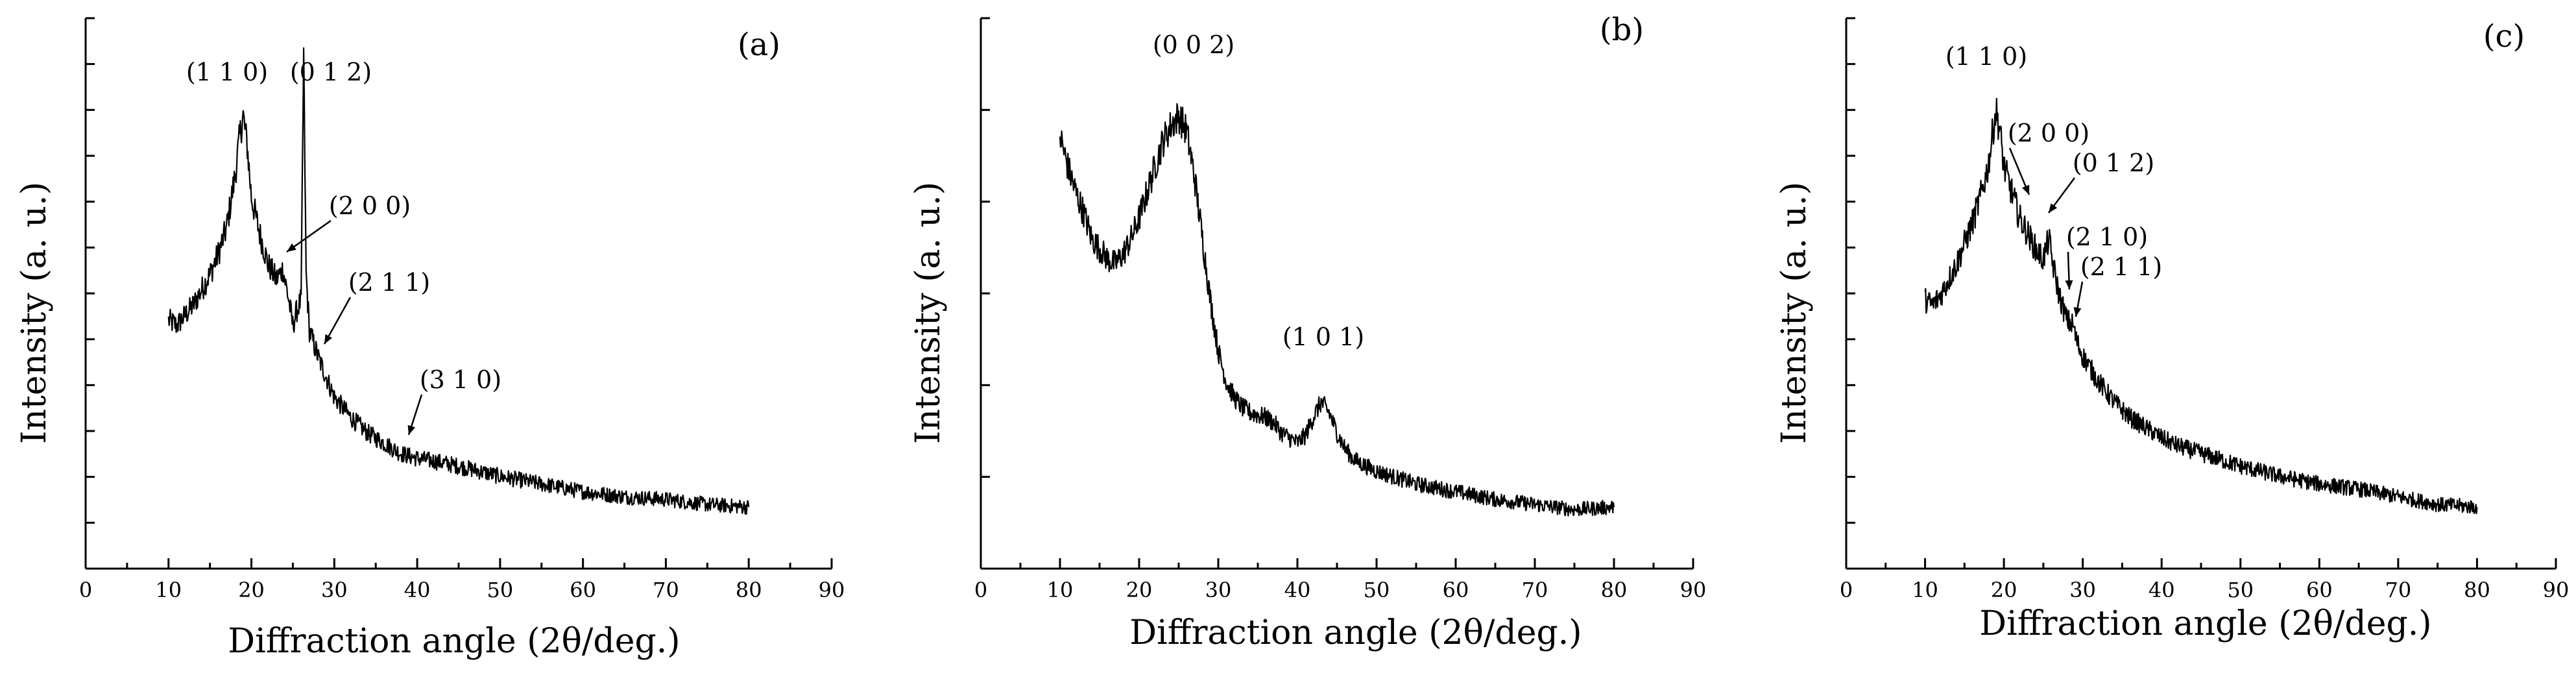  What do you see at coordinates (759, 45) in the screenshot?
I see `panel-label: (a)` at bounding box center [759, 45].